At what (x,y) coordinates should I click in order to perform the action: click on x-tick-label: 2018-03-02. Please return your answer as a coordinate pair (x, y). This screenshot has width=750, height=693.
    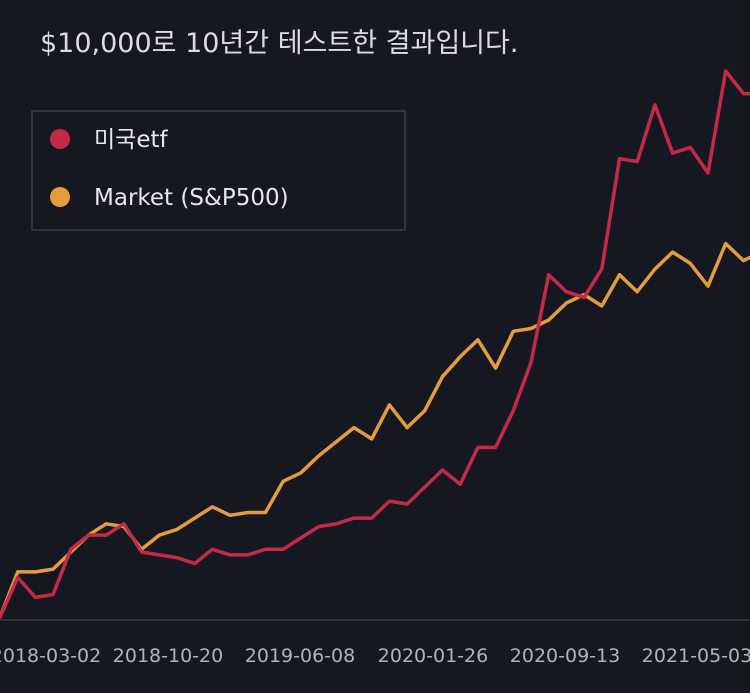
    Looking at the image, I should click on (50, 656).